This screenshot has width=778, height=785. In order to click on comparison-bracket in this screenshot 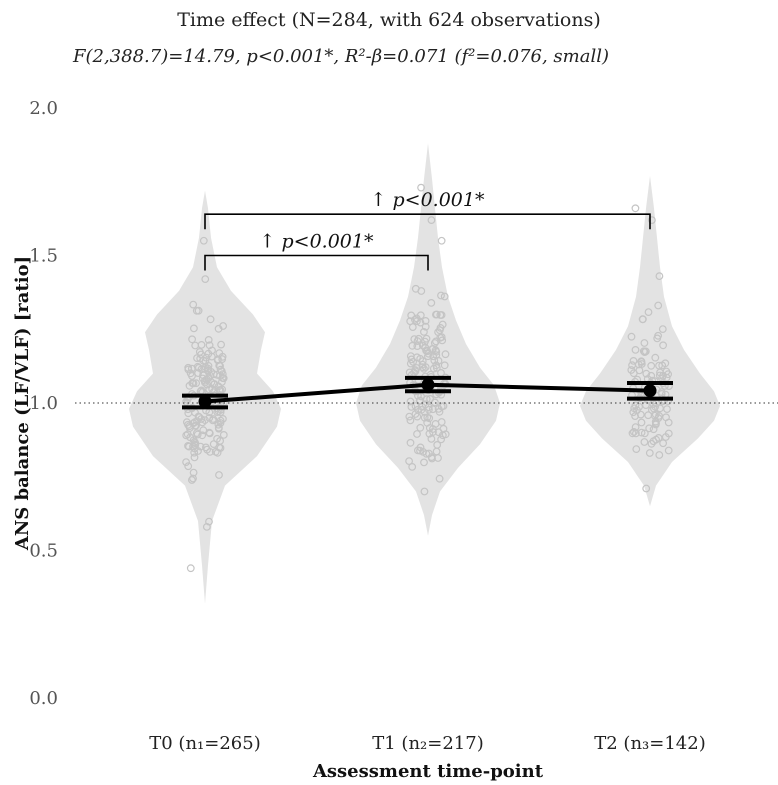, I will do `click(427, 221)`.